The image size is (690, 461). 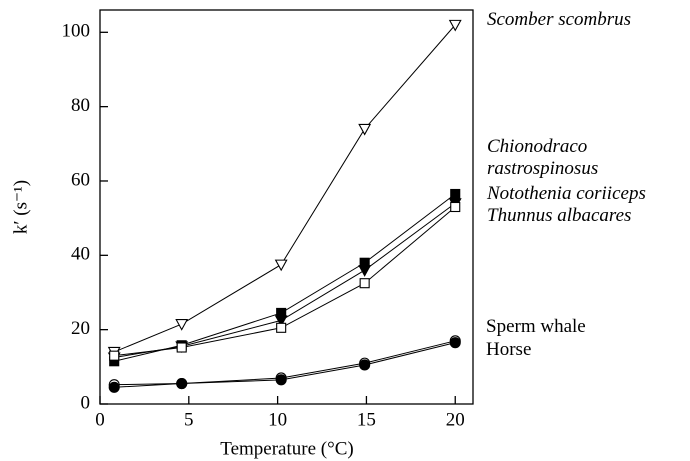 I want to click on y-tick-label: 100, so click(x=76, y=31).